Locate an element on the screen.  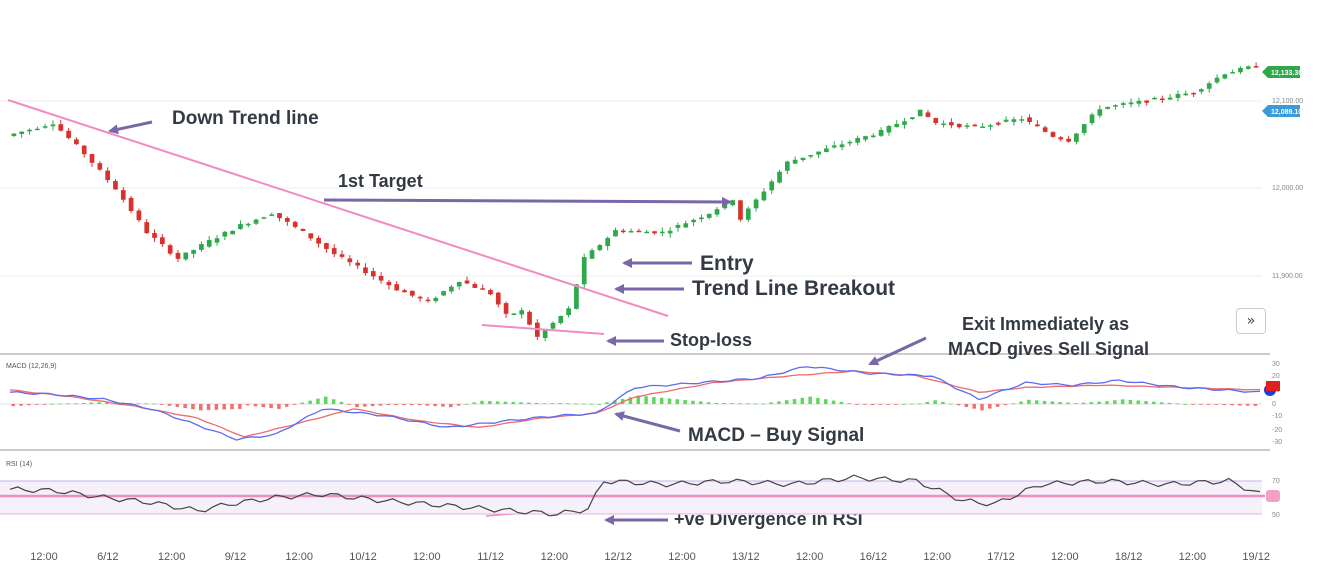
time-tick-label: 12:00 is located at coordinates (427, 557).